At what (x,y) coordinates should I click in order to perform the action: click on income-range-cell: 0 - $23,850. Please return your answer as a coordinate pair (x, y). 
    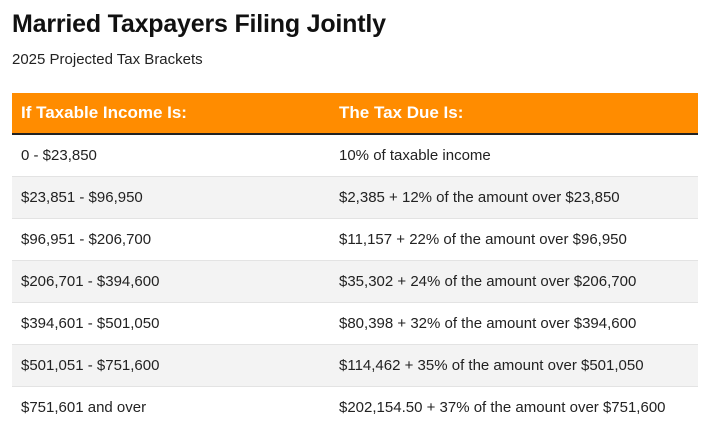
    Looking at the image, I should click on (171, 155).